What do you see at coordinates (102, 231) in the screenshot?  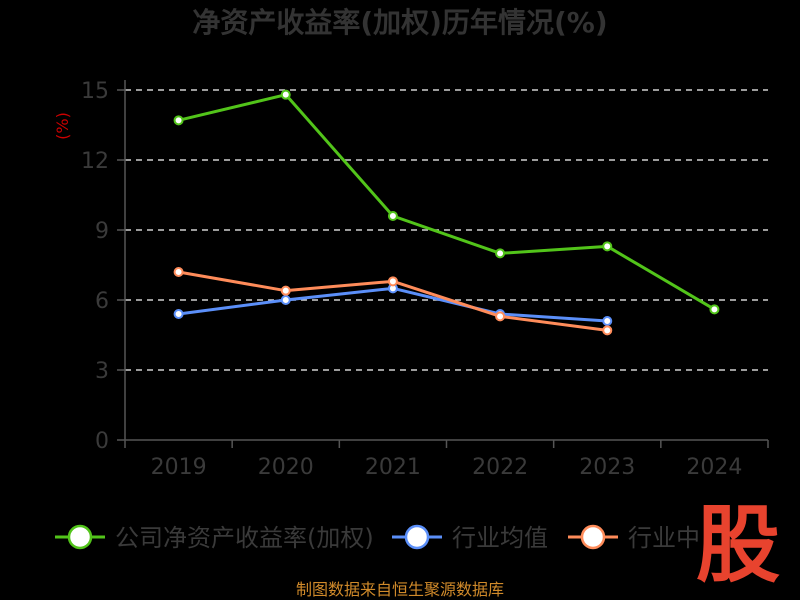 I see `y-tick-label: 9` at bounding box center [102, 231].